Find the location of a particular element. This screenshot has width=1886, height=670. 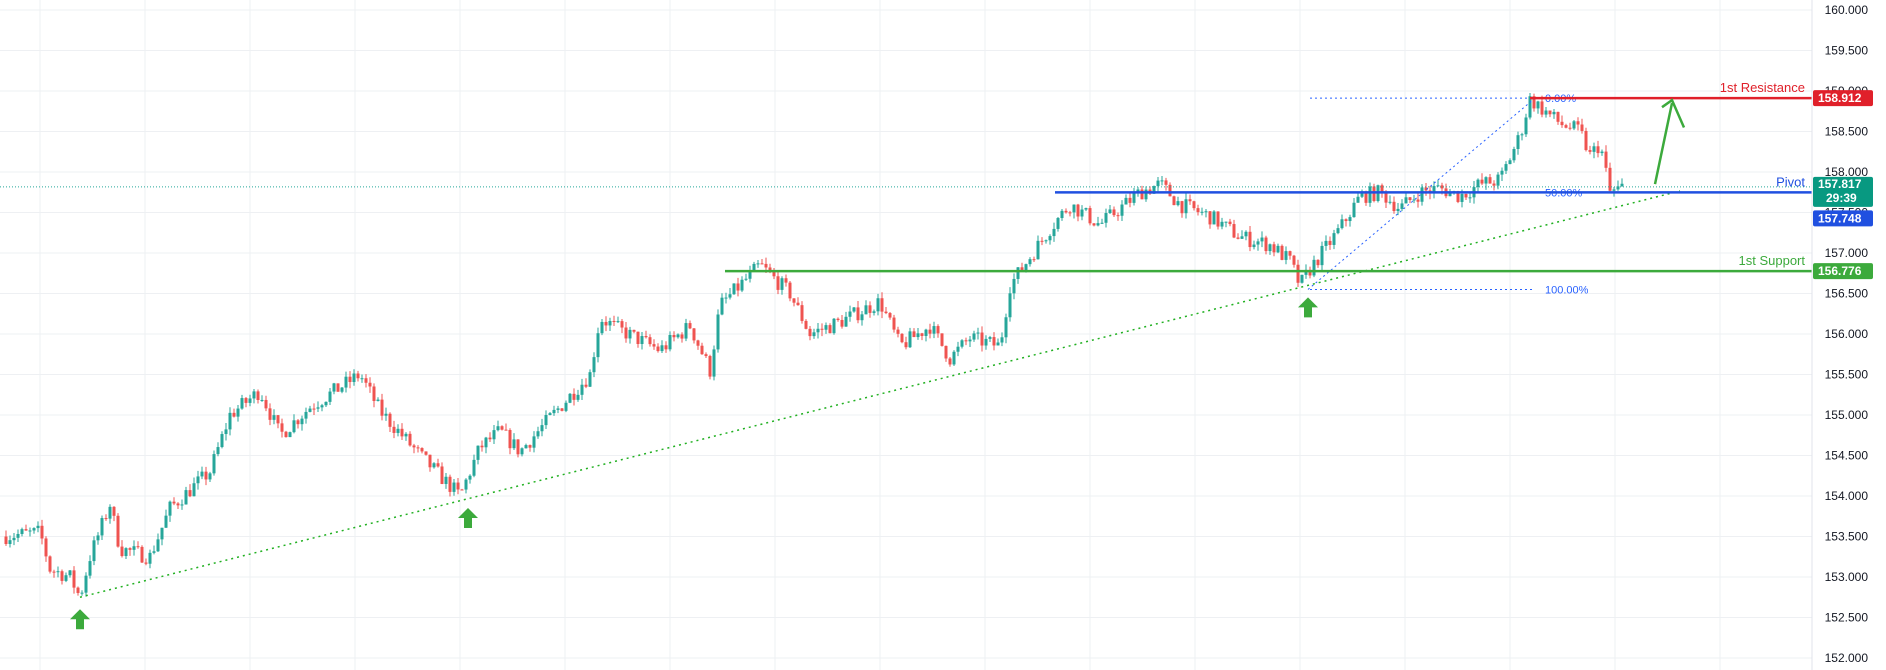

y-tick-label: 158.000 is located at coordinates (1847, 172).